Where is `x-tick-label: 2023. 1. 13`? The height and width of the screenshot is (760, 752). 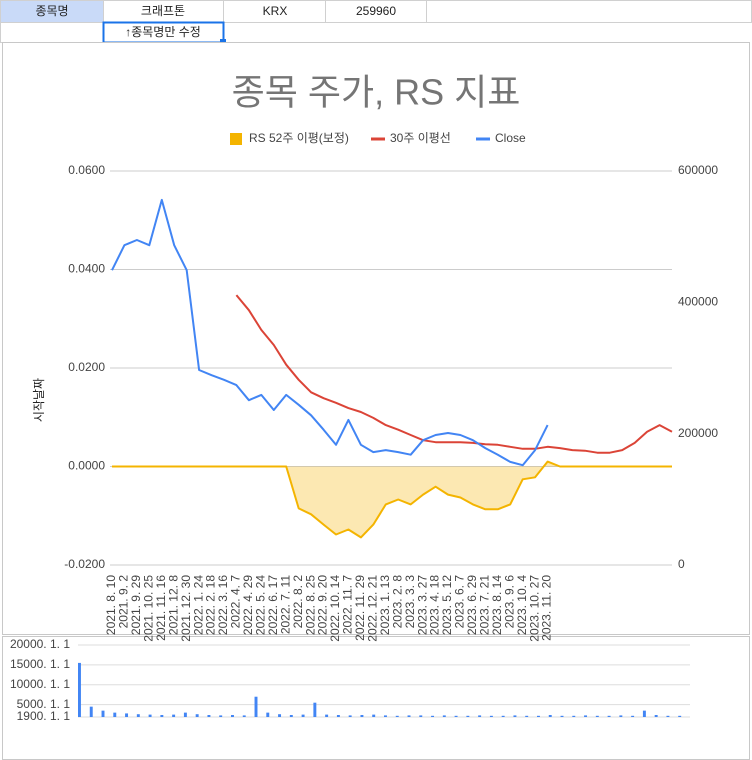 x-tick-label: 2023. 1. 13 is located at coordinates (385, 605).